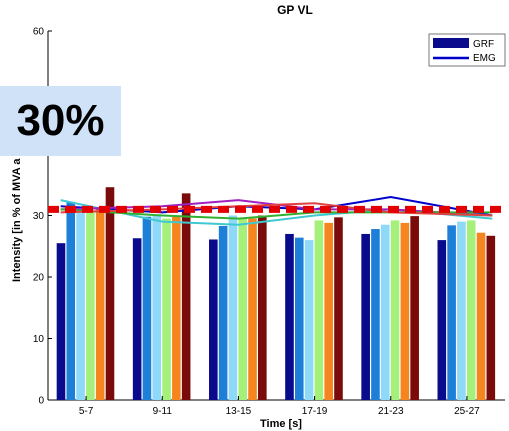 The width and height of the screenshot is (509, 431). Describe the element at coordinates (315, 411) in the screenshot. I see `x-tick-label: 17-19` at that location.